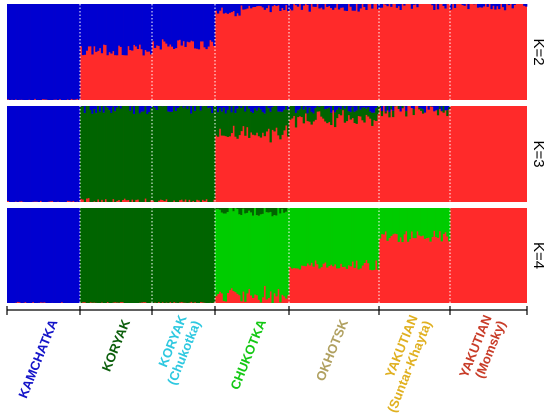  I want to click on population-label: OKHOTSK, so click(332, 350).